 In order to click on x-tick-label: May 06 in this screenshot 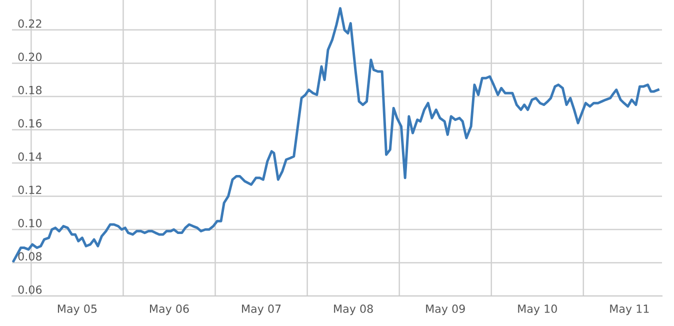, I will do `click(169, 310)`.